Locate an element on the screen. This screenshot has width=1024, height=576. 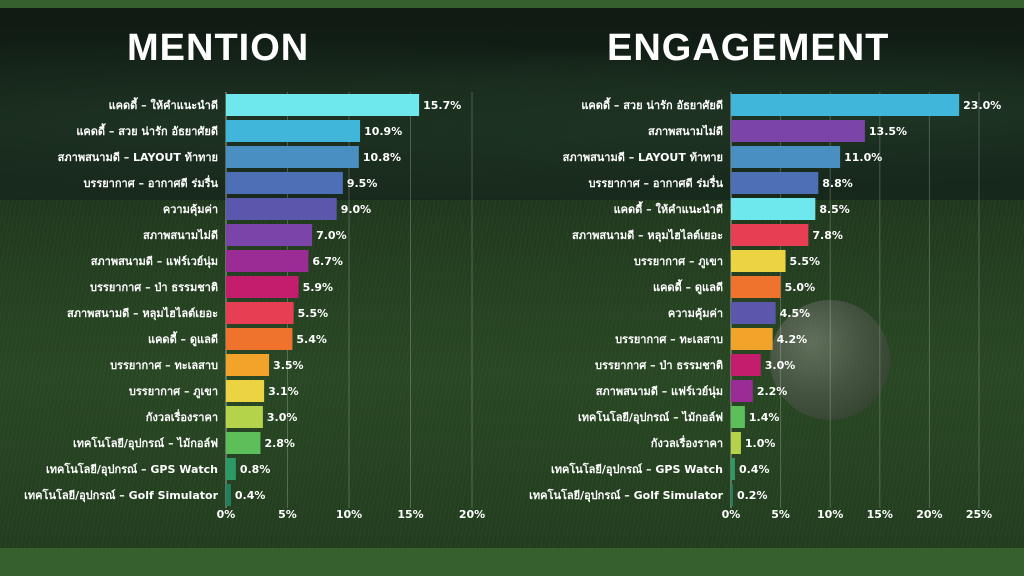
engagement-x-tick-label: 15% is located at coordinates (880, 514).